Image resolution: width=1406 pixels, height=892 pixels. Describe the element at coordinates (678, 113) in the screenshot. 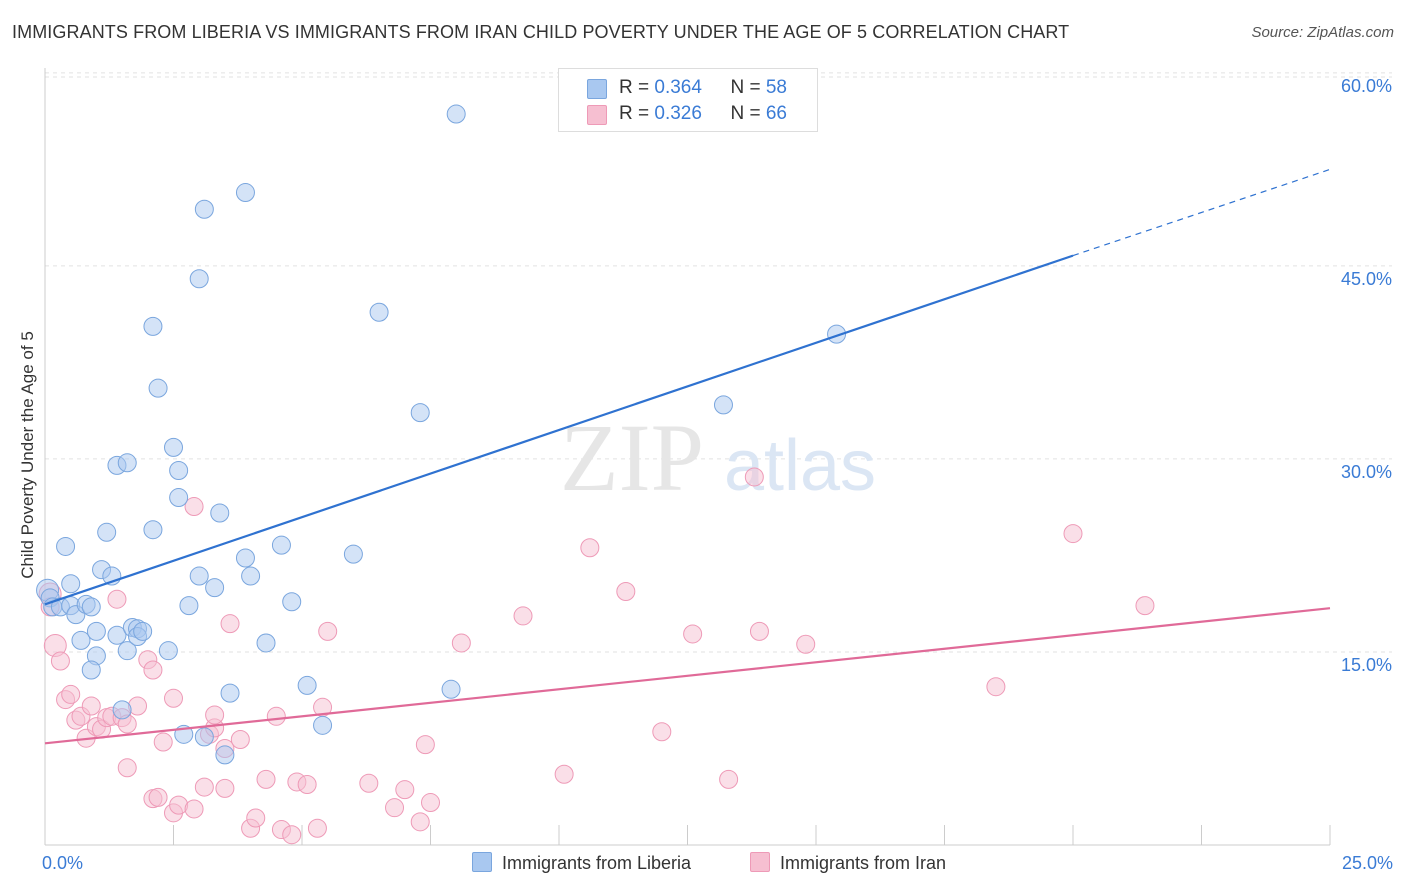

I see `legend-r-value-iran: 0.326` at that location.